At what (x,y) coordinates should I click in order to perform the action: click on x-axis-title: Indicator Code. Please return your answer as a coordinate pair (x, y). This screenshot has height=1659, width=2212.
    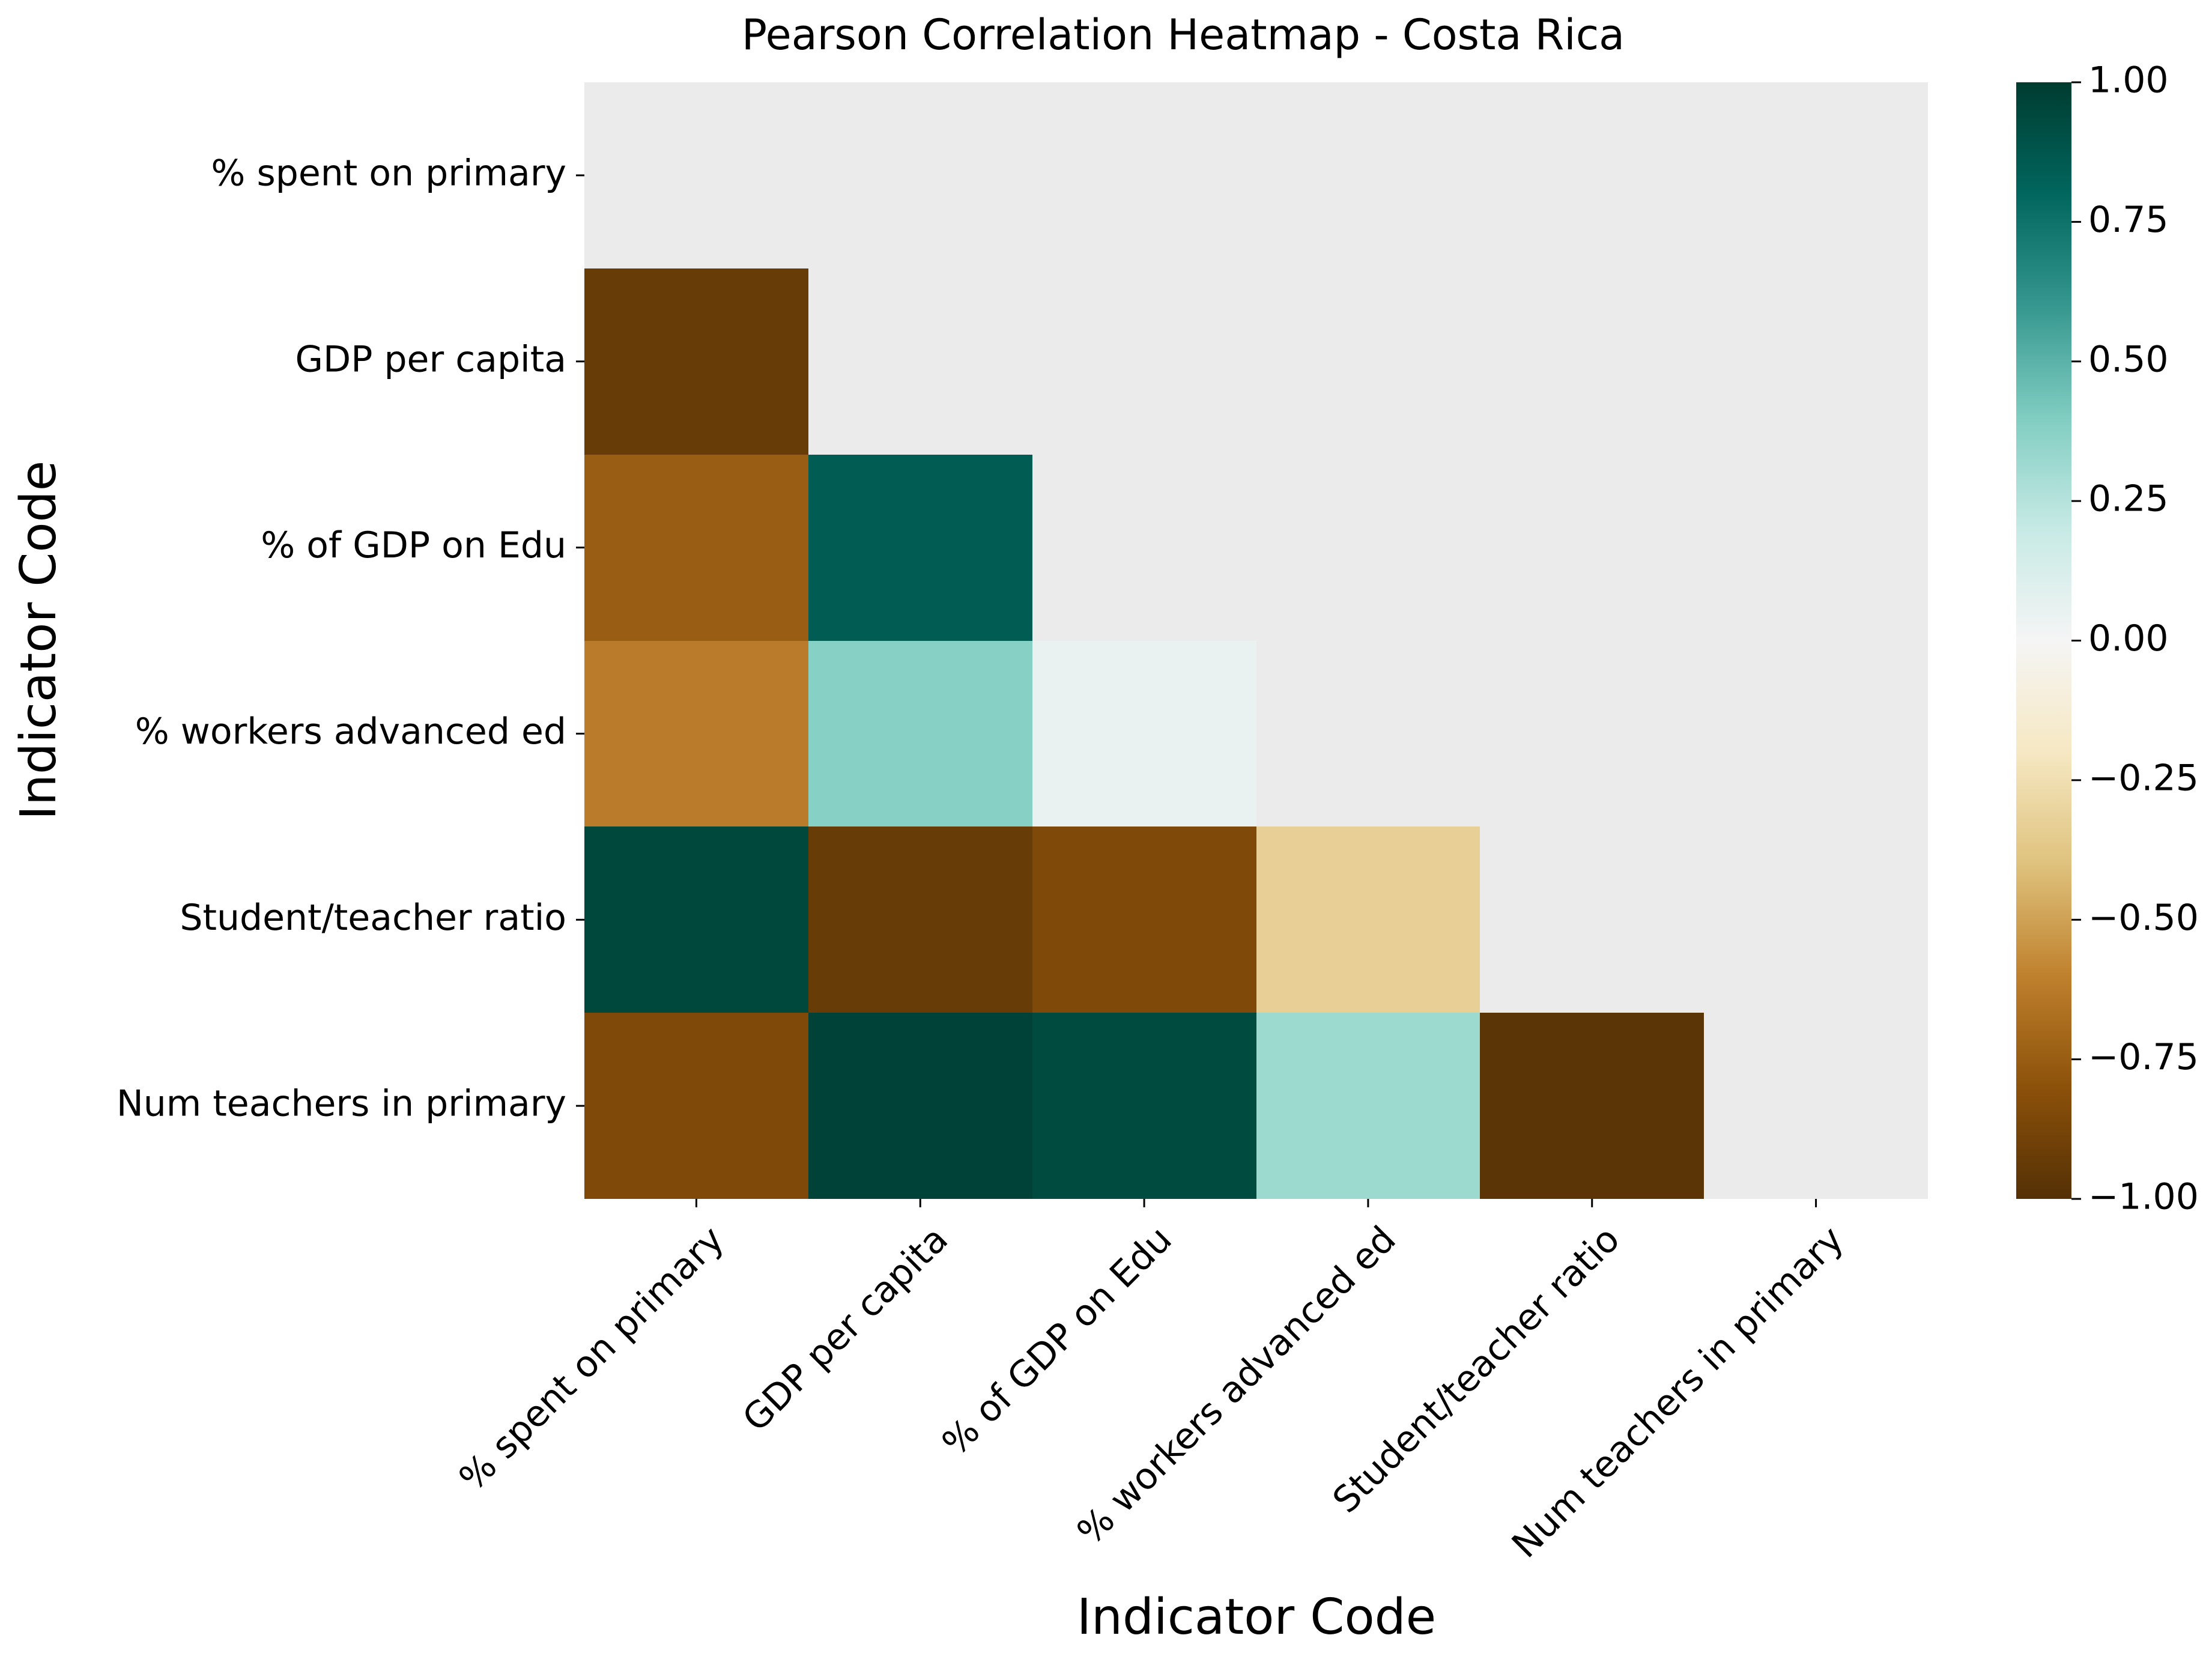
    Looking at the image, I should click on (1257, 1617).